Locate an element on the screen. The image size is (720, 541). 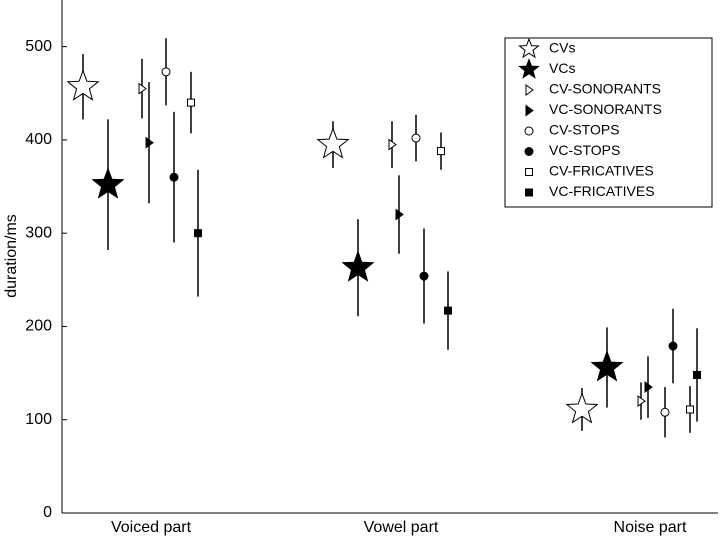
legend-label: CV-SONORANTS is located at coordinates (605, 89).